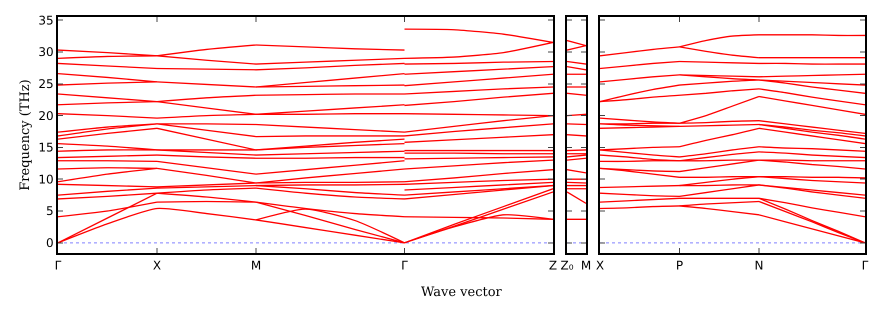 The height and width of the screenshot is (310, 884). I want to click on x-tick-label: Z, so click(553, 265).